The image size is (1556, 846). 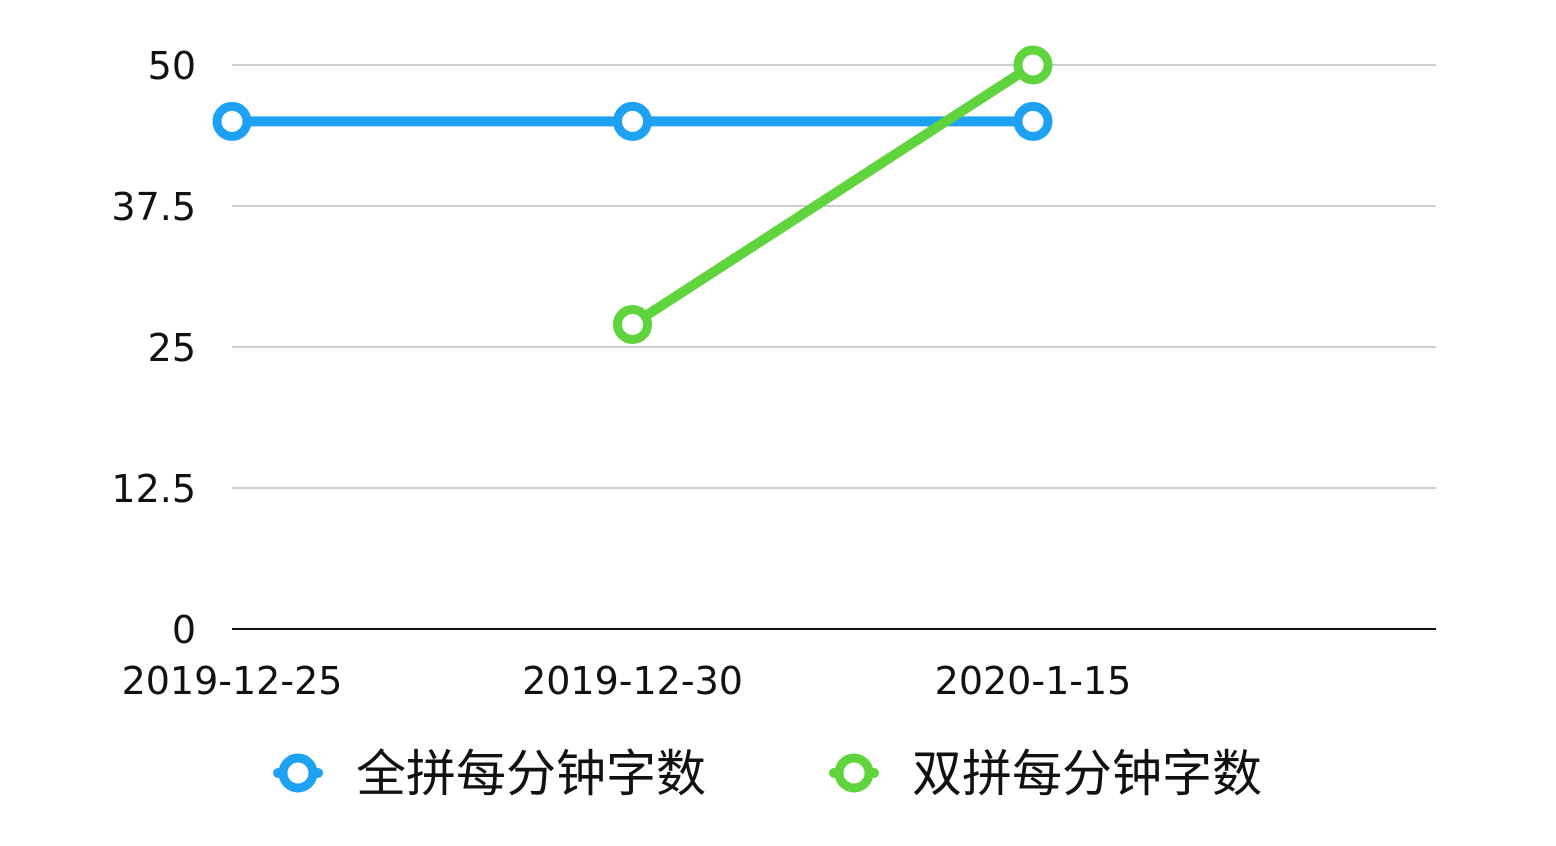 I want to click on y-tick-label: 50, so click(x=172, y=66).